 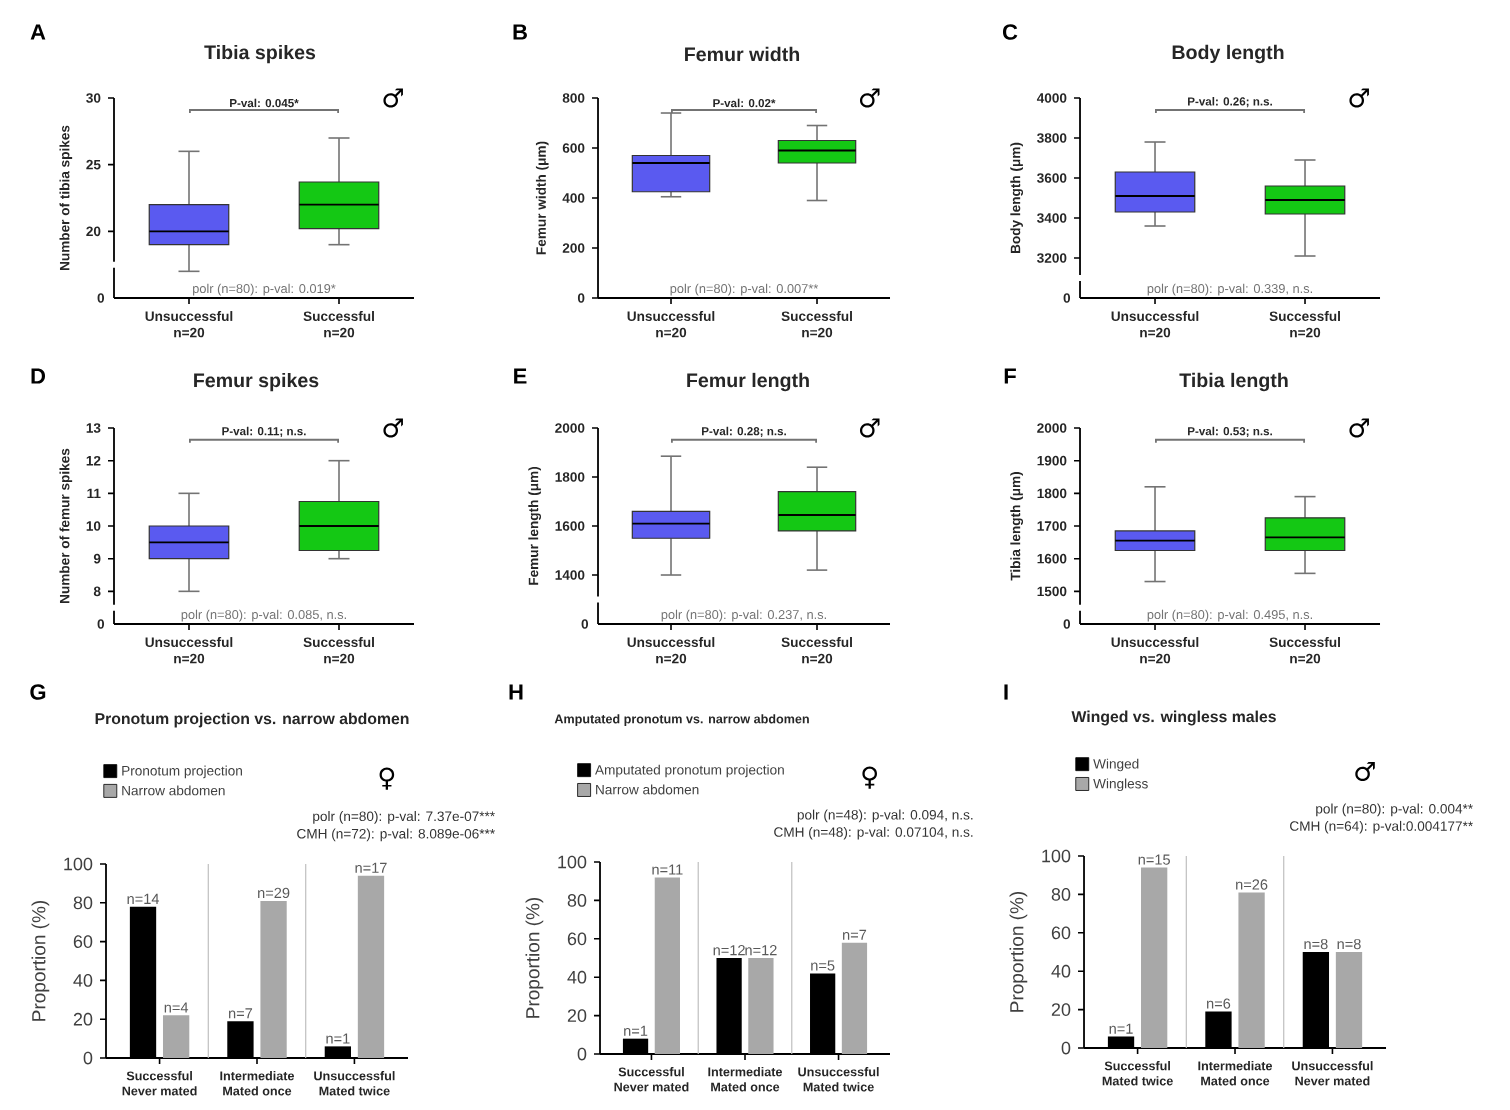 I want to click on chart-title: Femur width, so click(x=742, y=54).